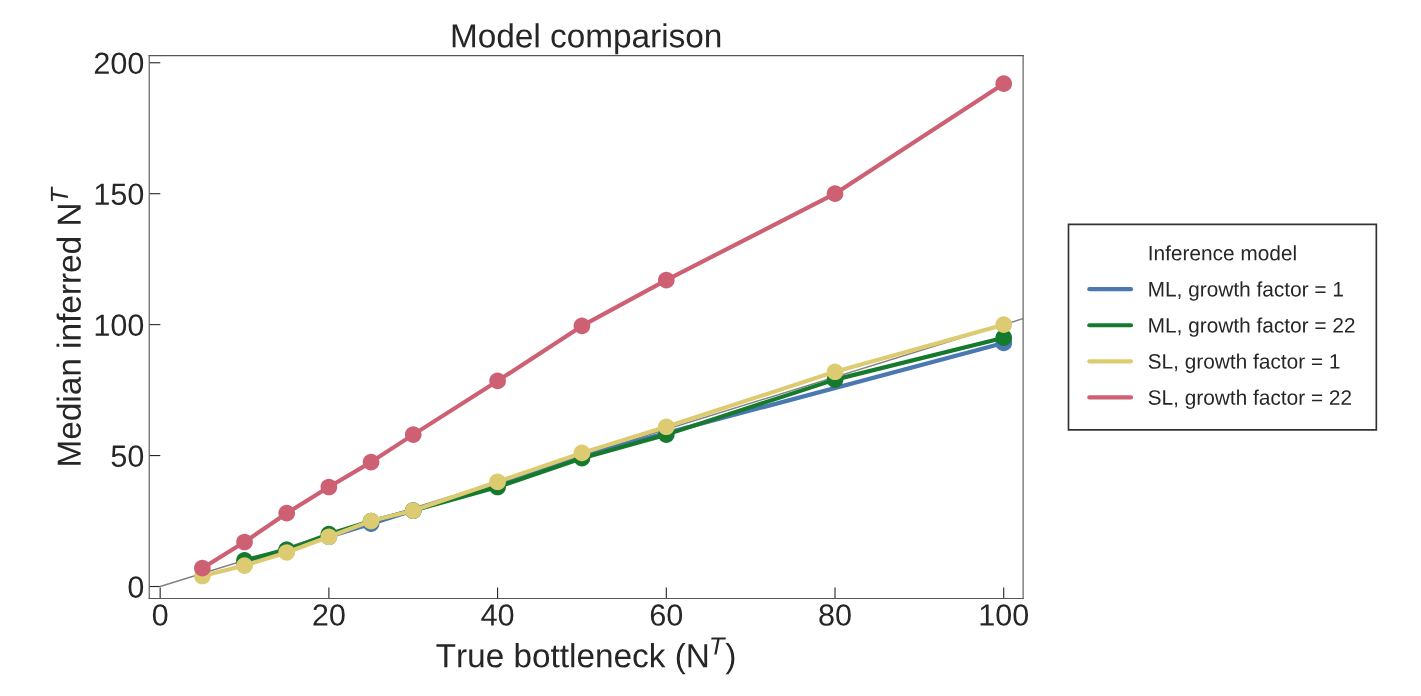 The height and width of the screenshot is (696, 1421). Describe the element at coordinates (1222, 253) in the screenshot. I see `legend-title: Inference model` at that location.